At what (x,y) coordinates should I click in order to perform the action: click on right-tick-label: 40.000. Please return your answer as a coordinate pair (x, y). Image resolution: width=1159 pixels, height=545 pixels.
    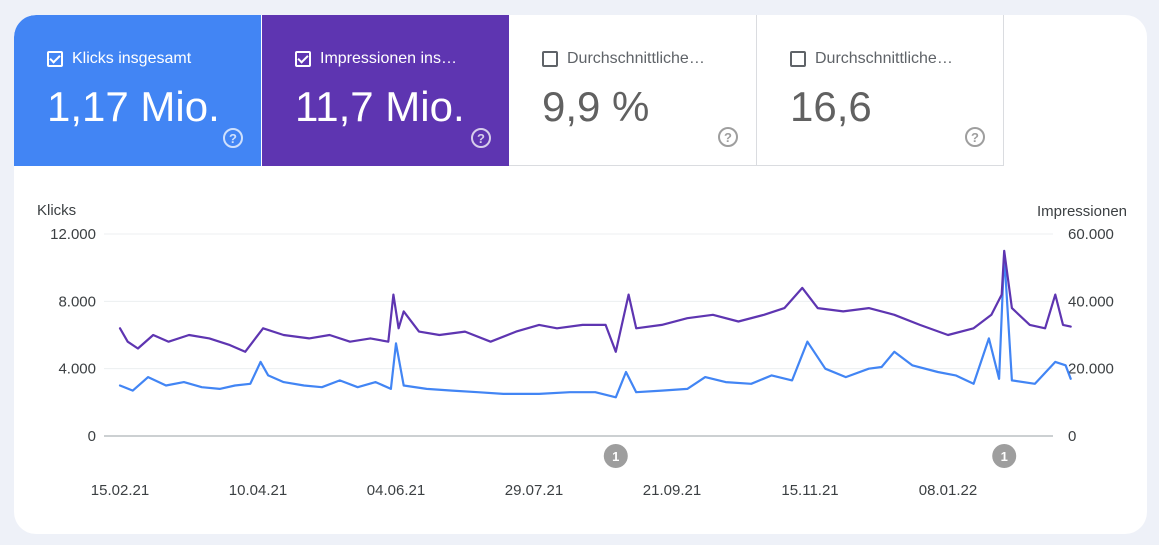
    Looking at the image, I should click on (1091, 301).